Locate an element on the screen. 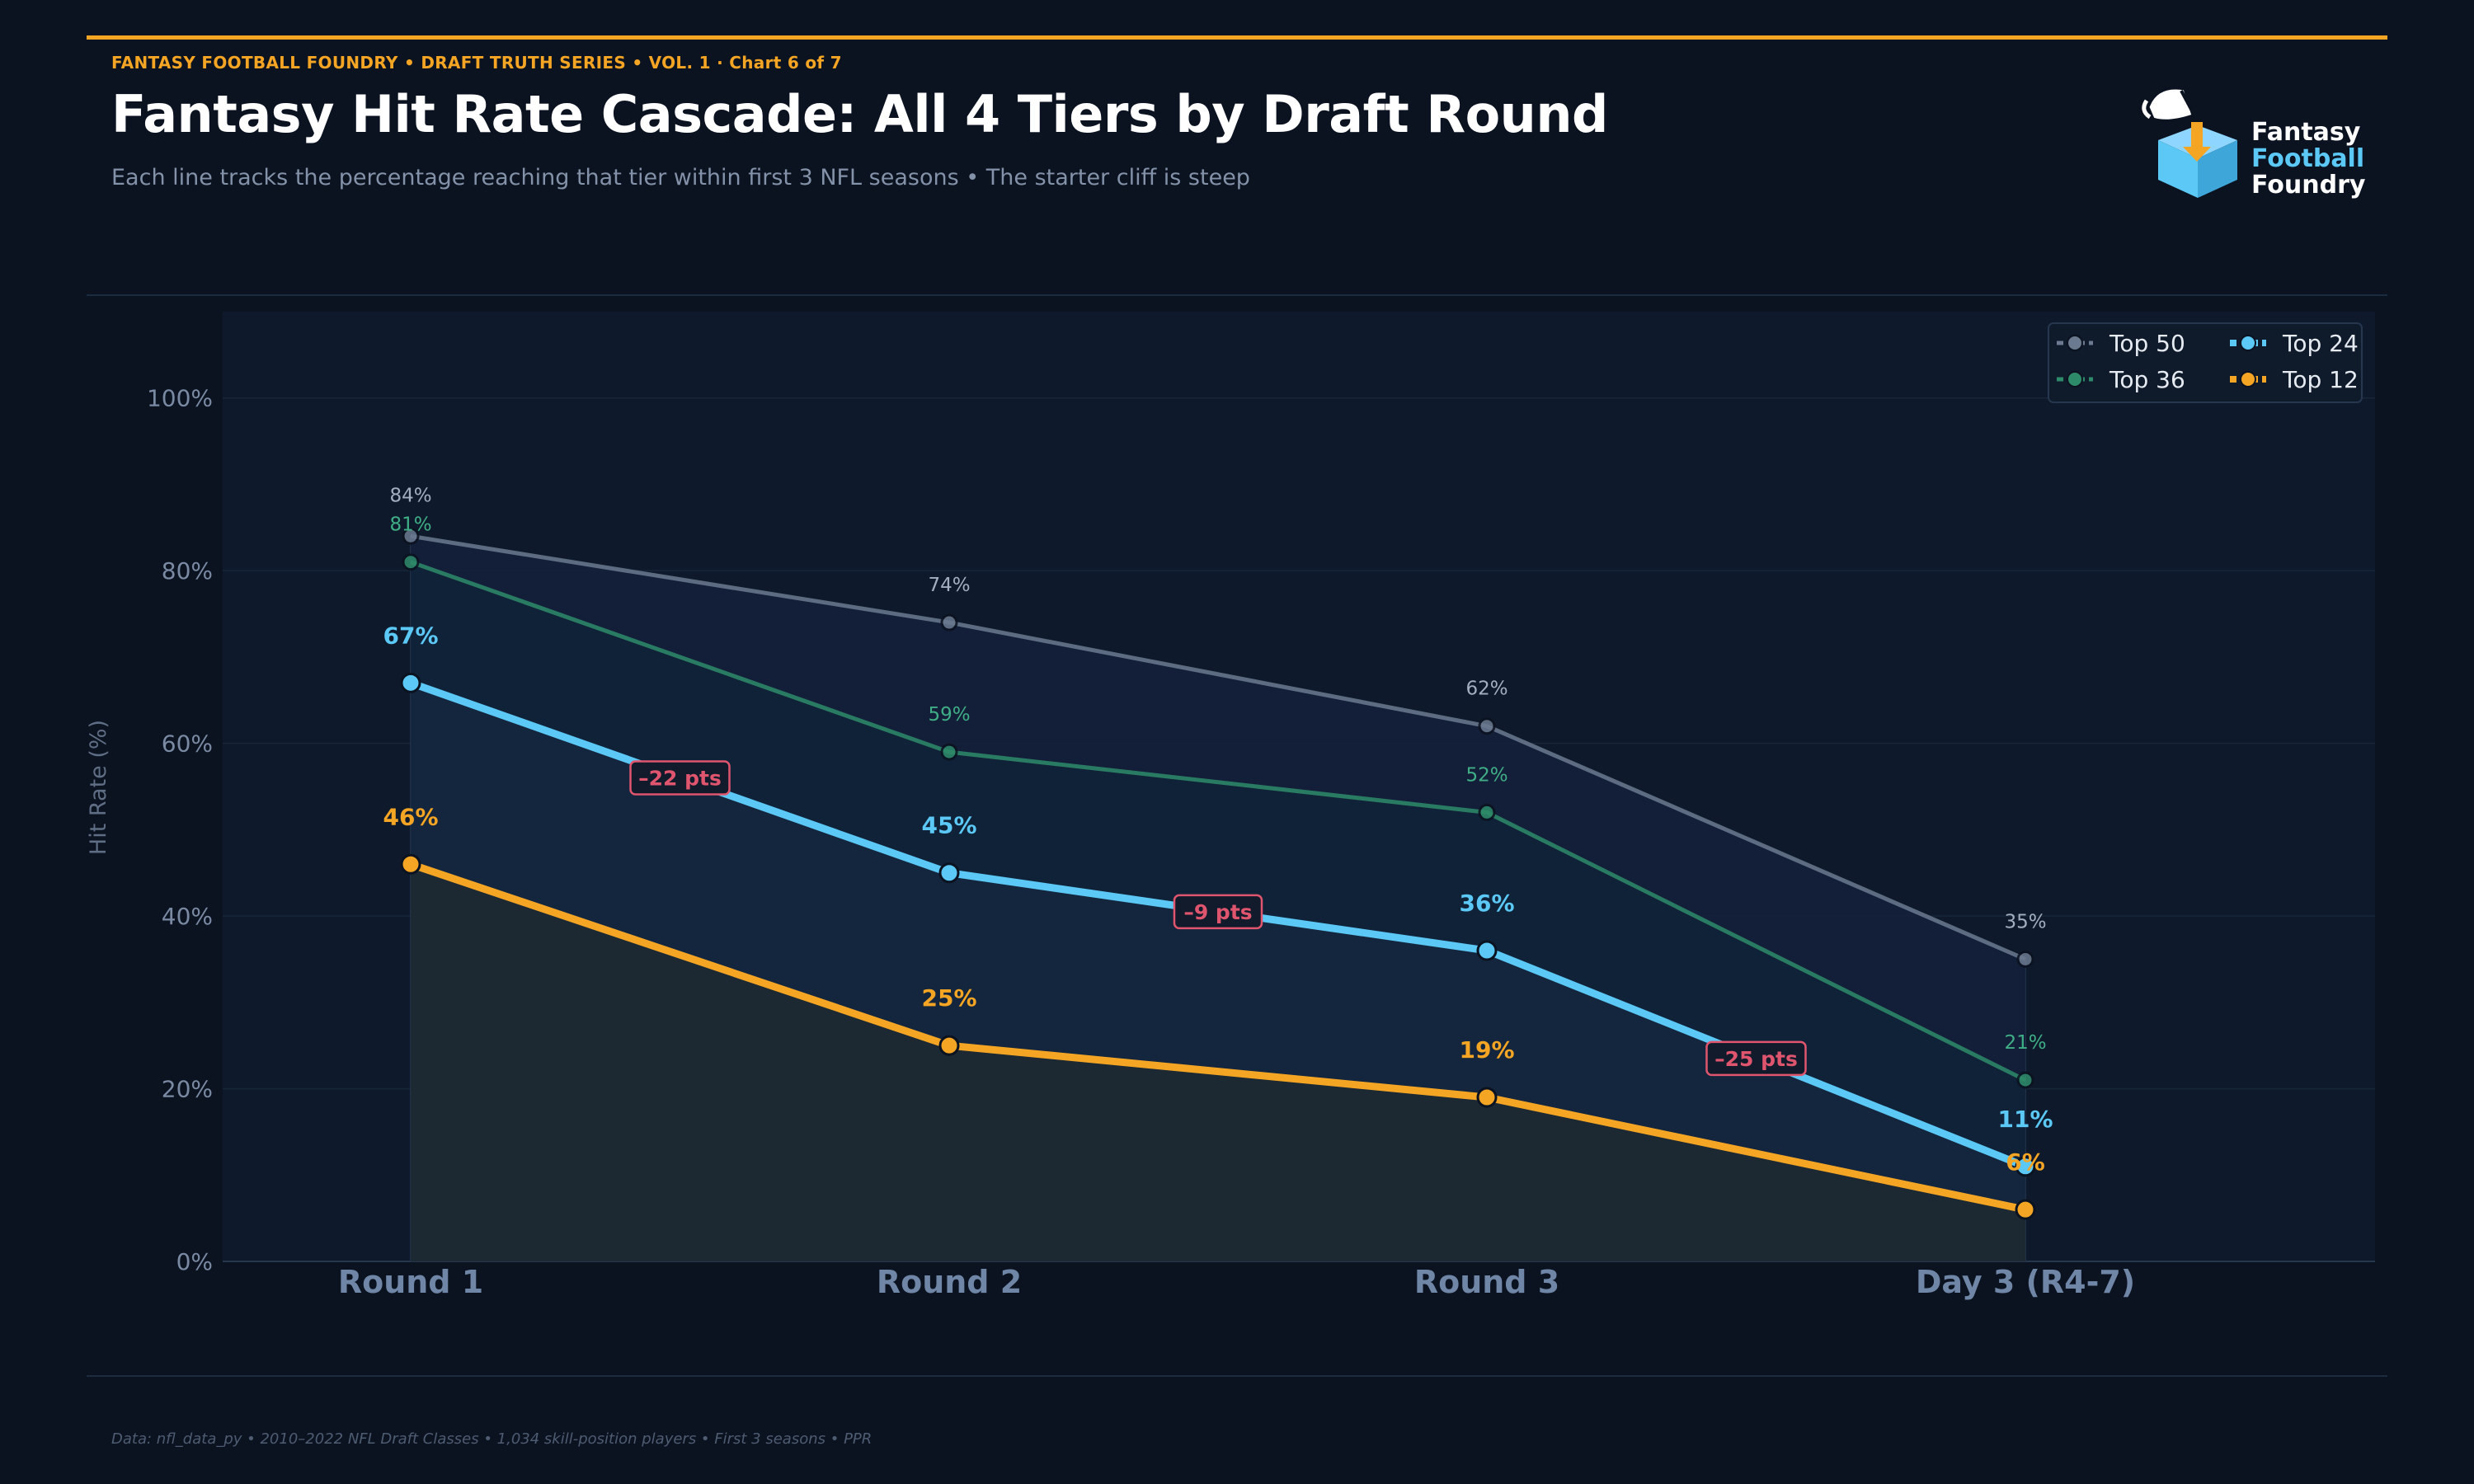 The image size is (2474, 1484). drop-annotation-label: –9 pts is located at coordinates (1217, 912).